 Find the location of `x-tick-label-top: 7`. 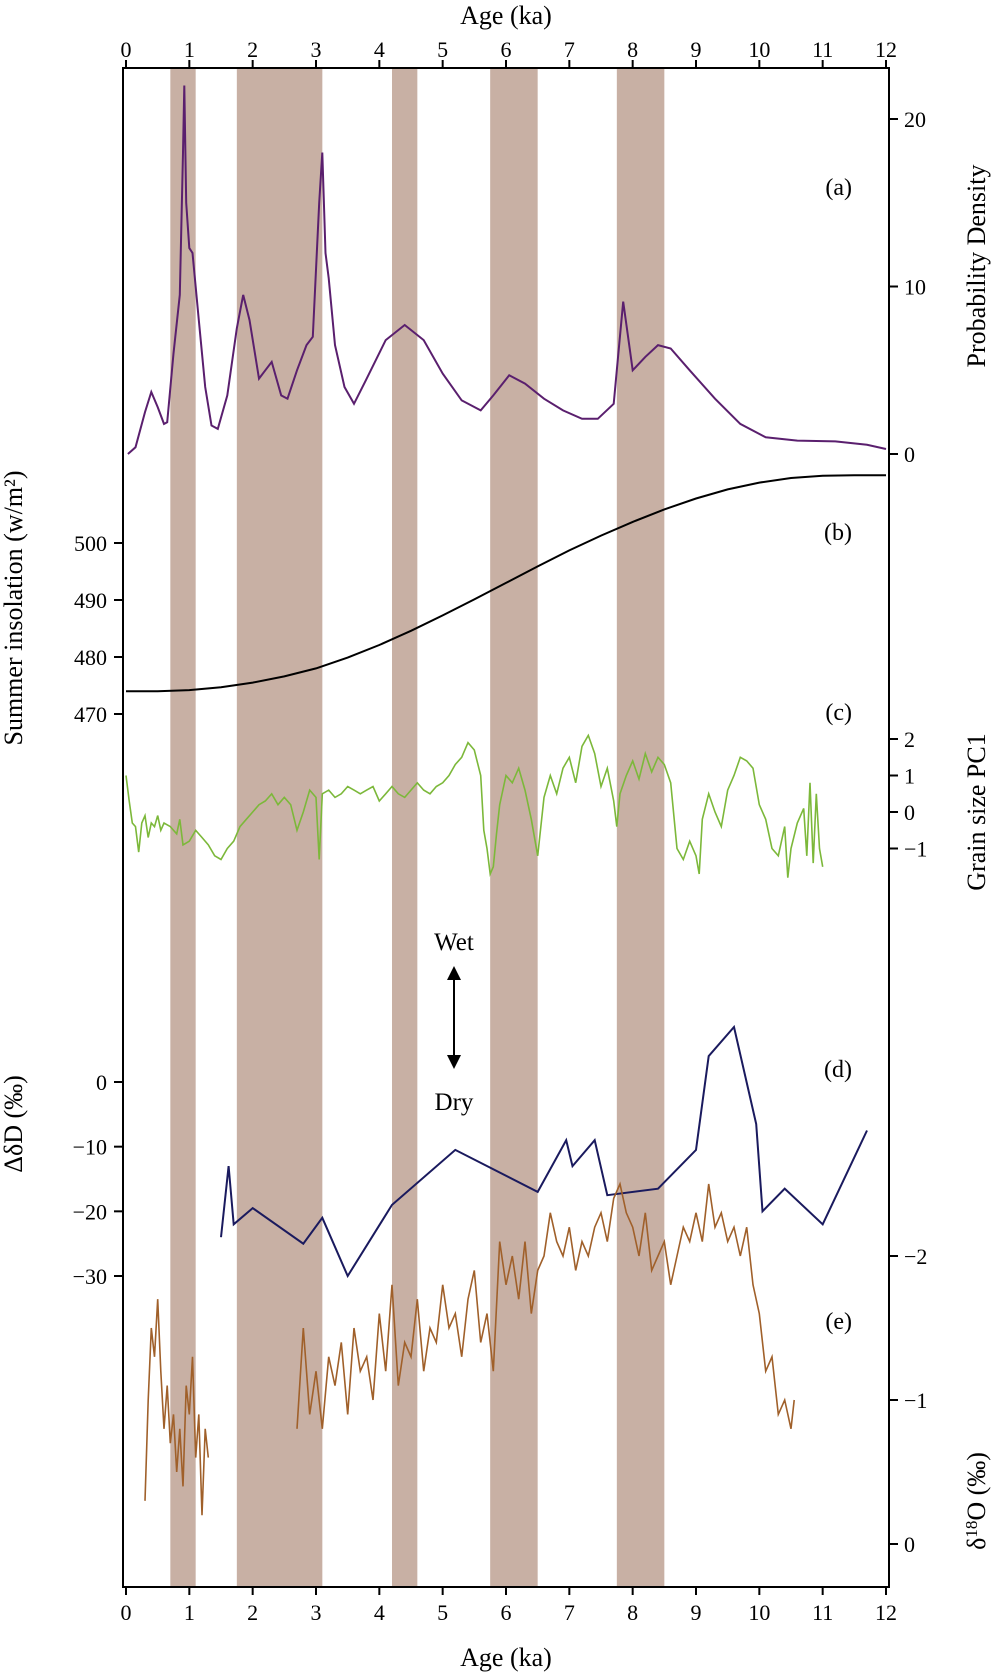

x-tick-label-top: 7 is located at coordinates (569, 49).